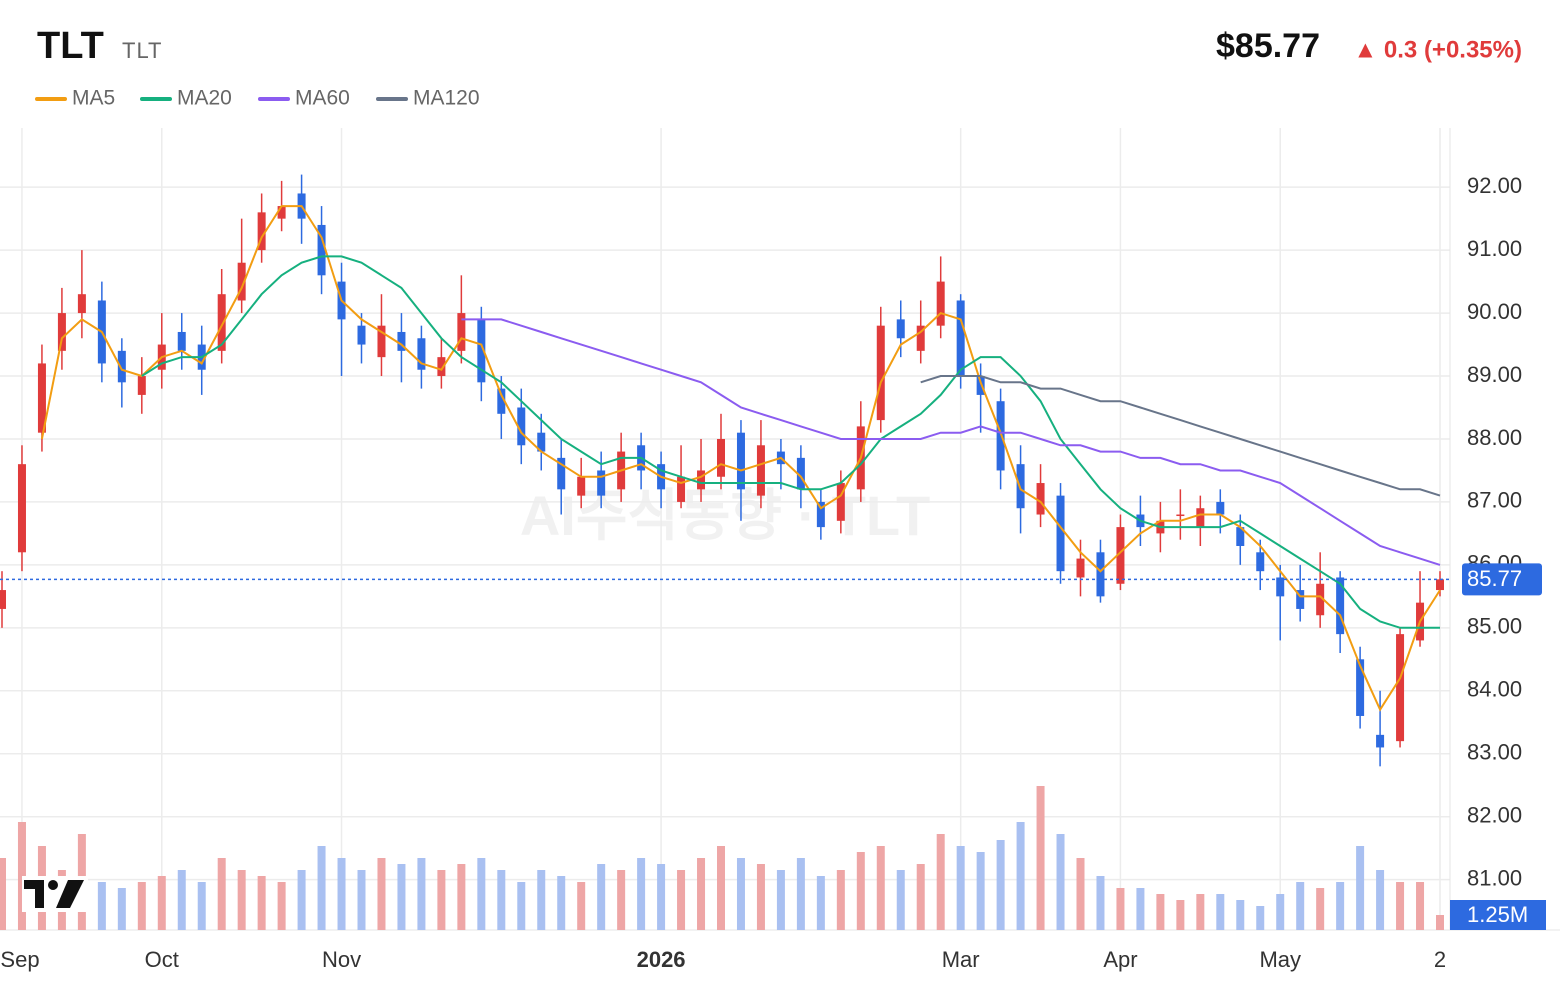 The width and height of the screenshot is (1560, 988). I want to click on legend-label: MA5, so click(93, 98).